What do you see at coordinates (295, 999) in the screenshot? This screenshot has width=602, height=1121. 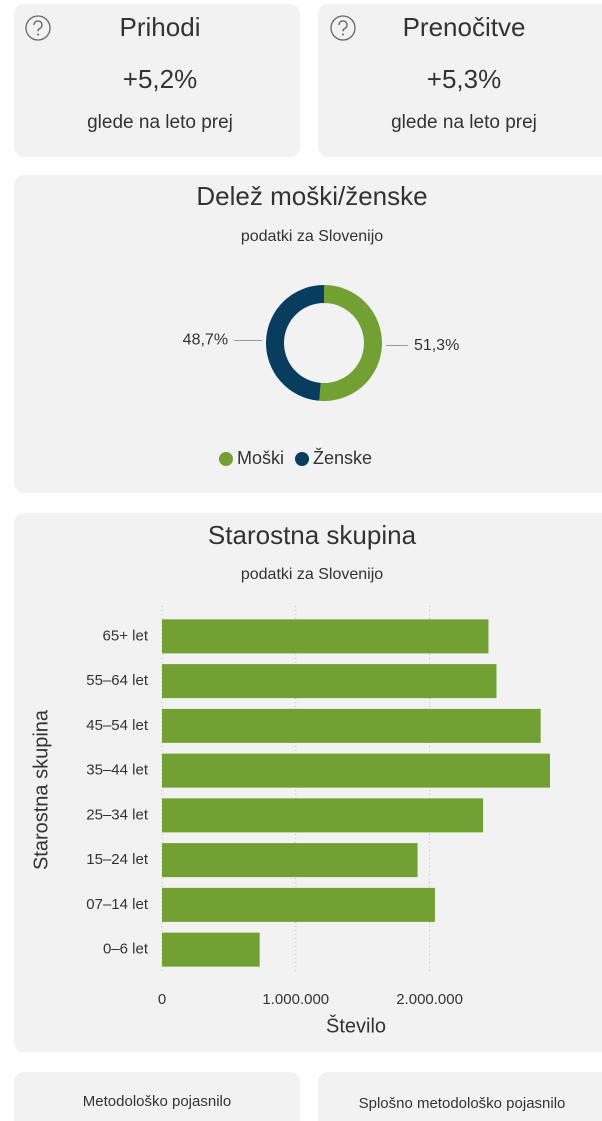 I see `x-tick-label: 1.000.000` at bounding box center [295, 999].